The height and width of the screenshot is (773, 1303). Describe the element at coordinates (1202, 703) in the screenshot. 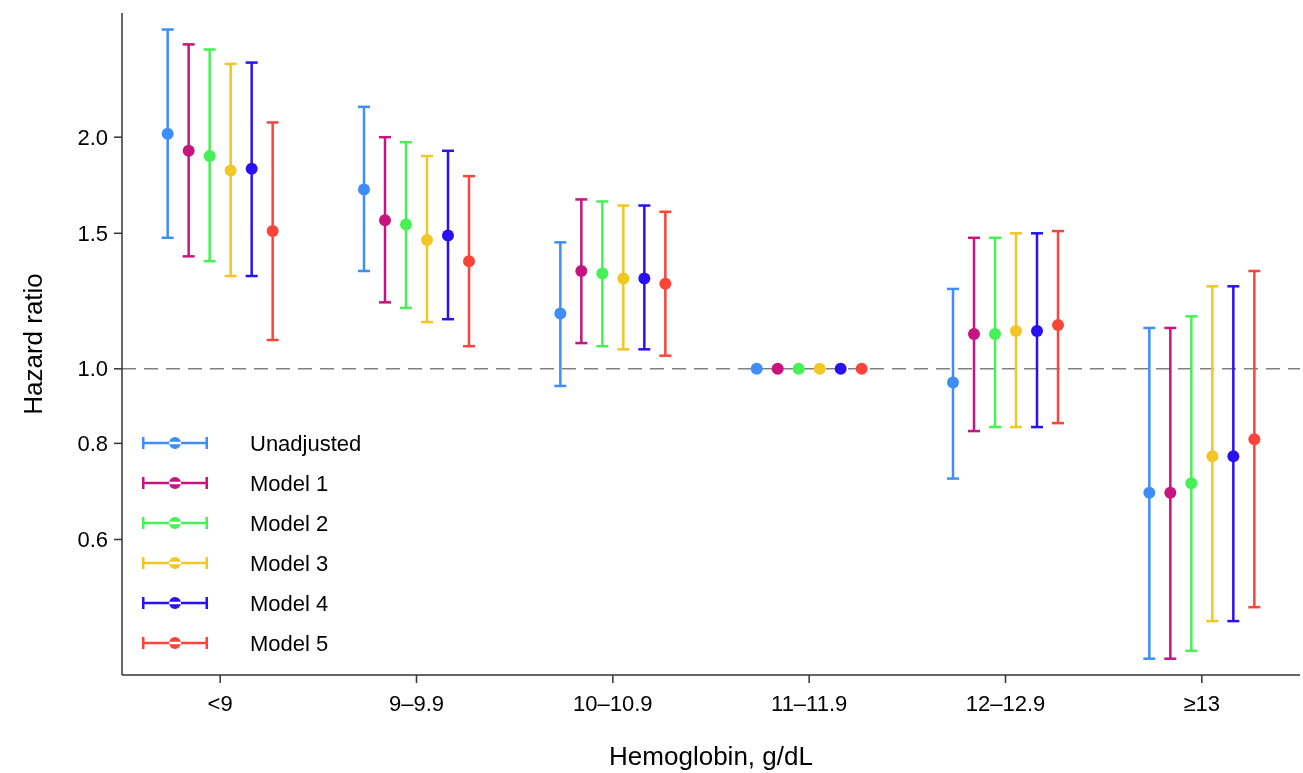

I see `x-tick-label: ≥13` at that location.